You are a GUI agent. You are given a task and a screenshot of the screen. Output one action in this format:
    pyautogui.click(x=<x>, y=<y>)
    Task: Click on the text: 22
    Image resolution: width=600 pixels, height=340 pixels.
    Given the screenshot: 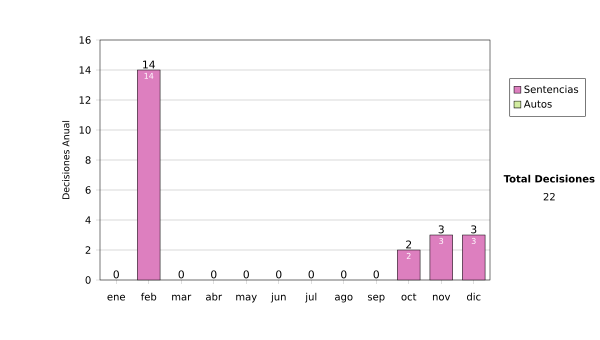 What is the action you would take?
    pyautogui.click(x=549, y=196)
    